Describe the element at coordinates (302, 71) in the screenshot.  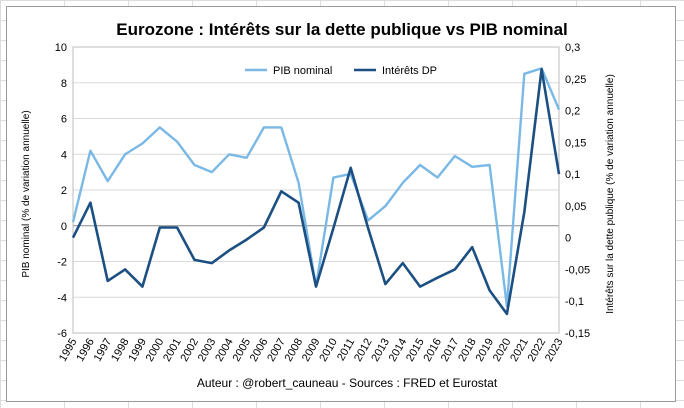
I see `legend-label: PIB nominal` at that location.